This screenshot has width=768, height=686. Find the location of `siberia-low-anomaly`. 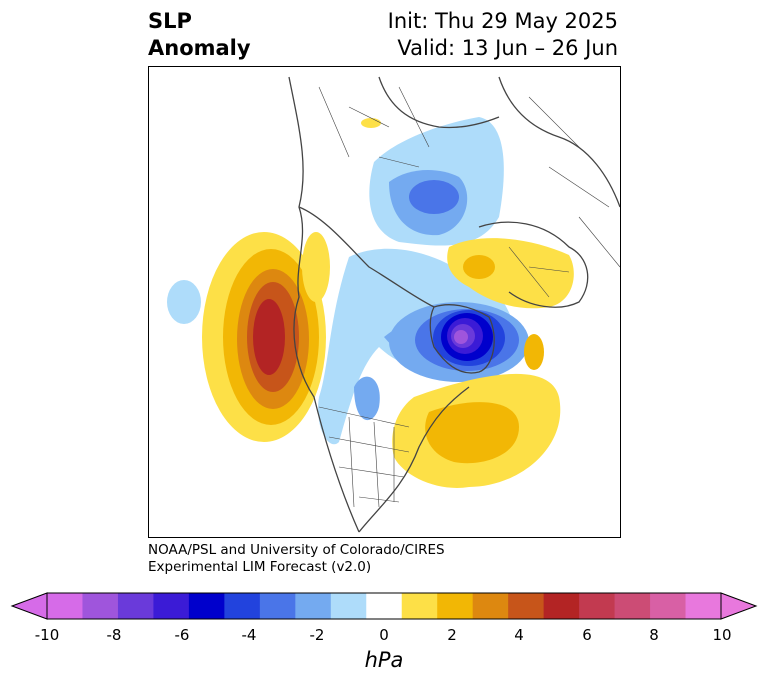

siberia-low-anomaly is located at coordinates (436, 181).